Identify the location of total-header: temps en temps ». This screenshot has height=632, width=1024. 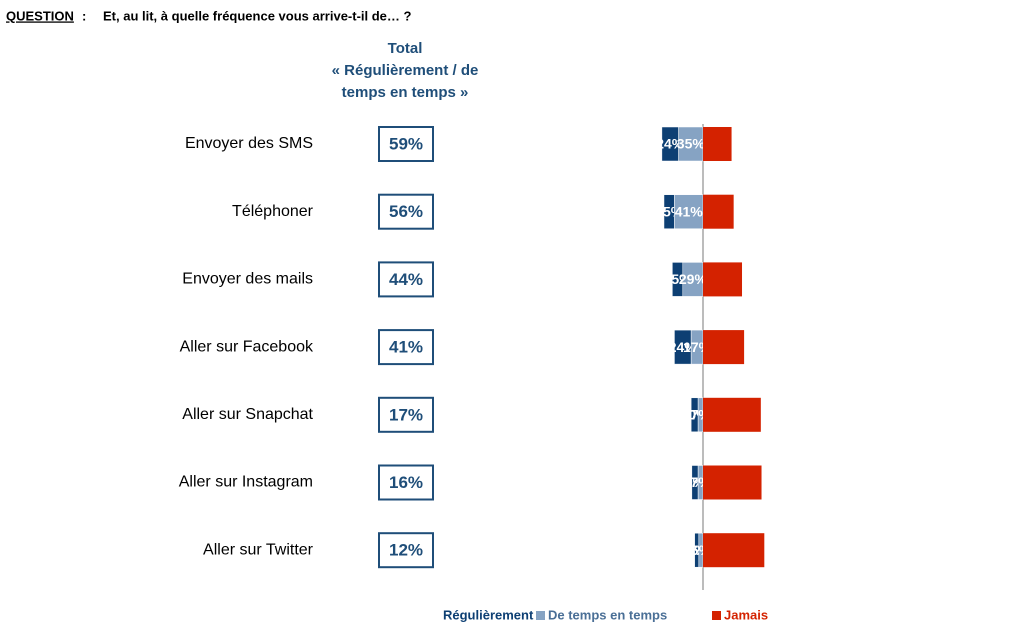
(405, 92).